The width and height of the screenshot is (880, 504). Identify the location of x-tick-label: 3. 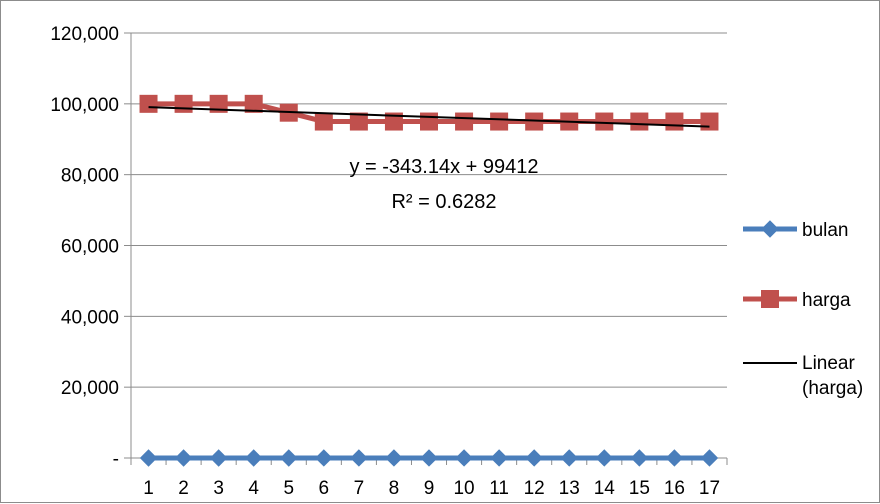
(218, 488).